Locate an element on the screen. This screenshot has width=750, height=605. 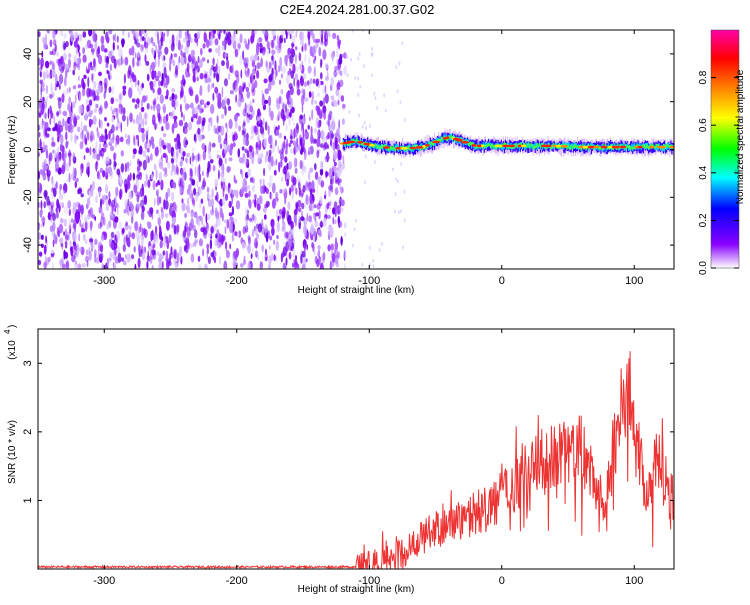
y-tick-label: -40 is located at coordinates (28, 245).